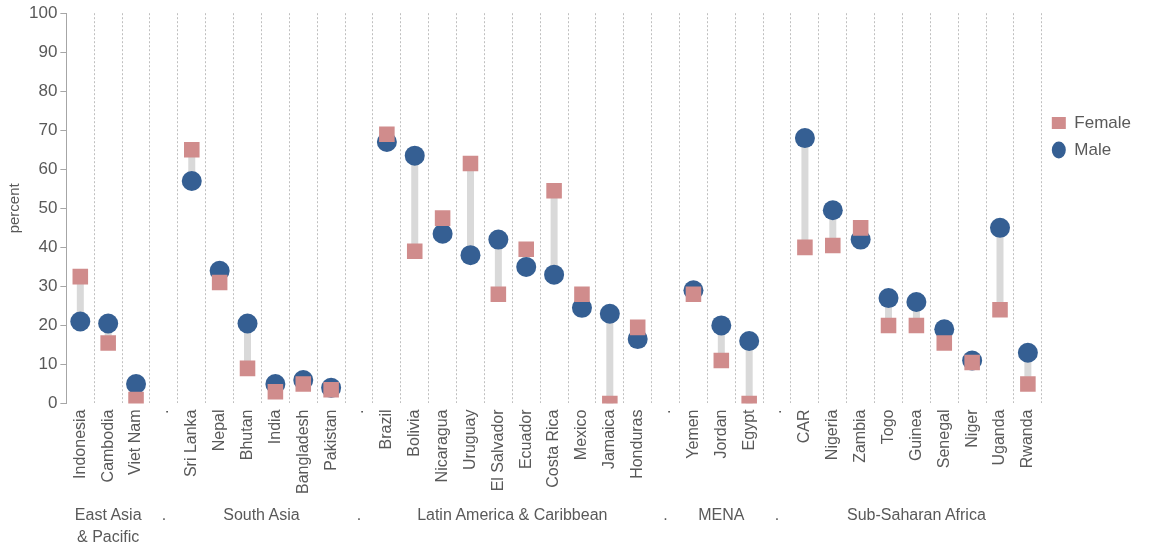 This screenshot has width=1151, height=552. Describe the element at coordinates (748, 429) in the screenshot. I see `x-tick-label: Egypt` at that location.